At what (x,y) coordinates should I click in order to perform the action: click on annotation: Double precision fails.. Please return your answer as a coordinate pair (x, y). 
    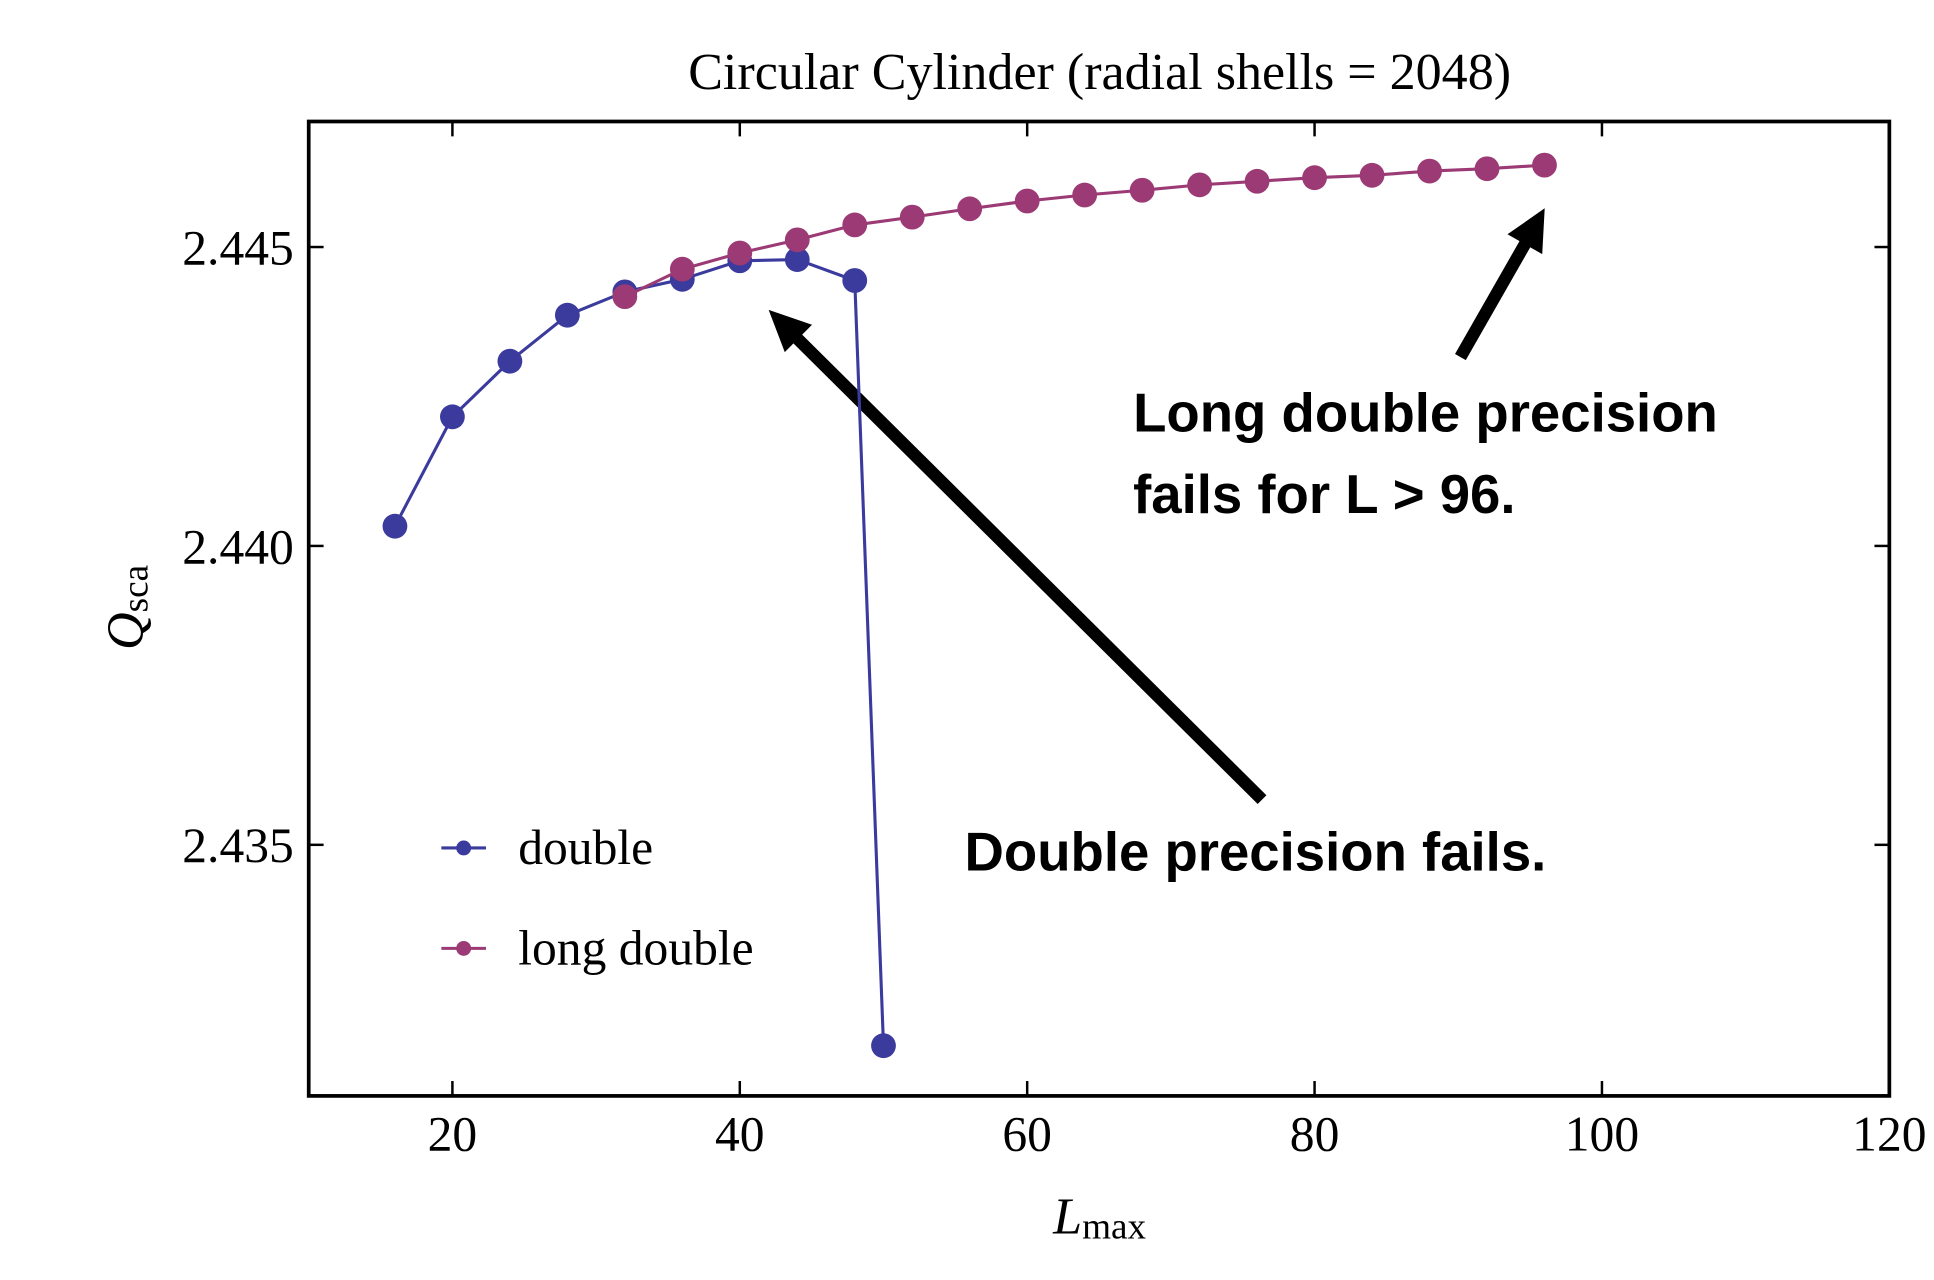
    Looking at the image, I should click on (1256, 851).